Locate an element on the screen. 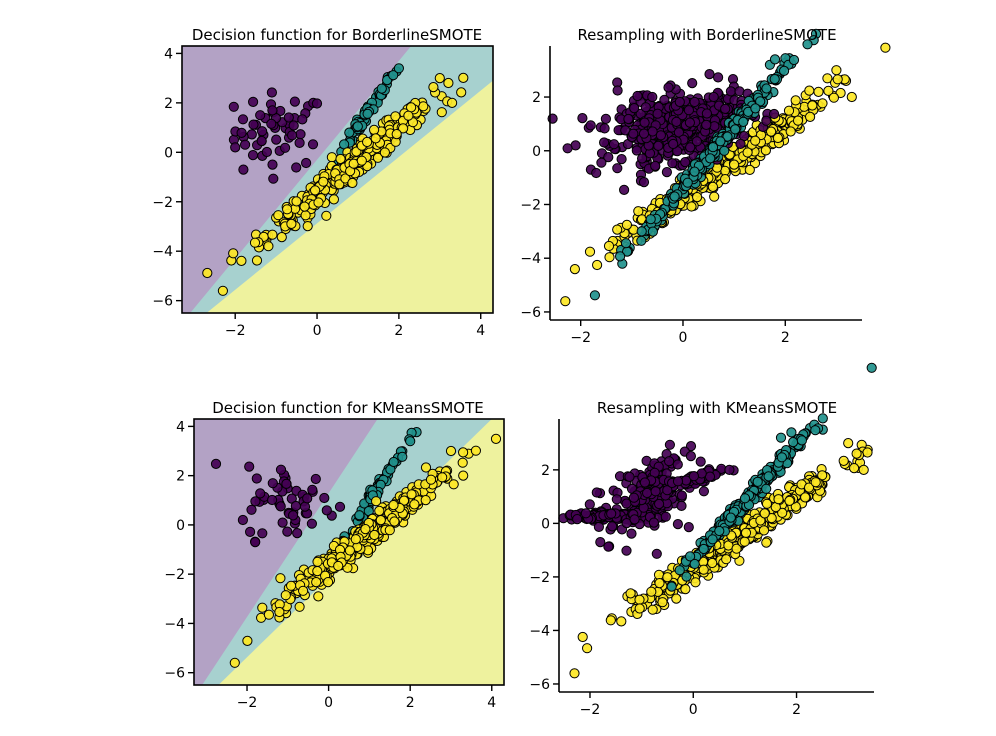 This screenshot has height=736, width=996. chart-title: Resampling with KMeansSMOTE is located at coordinates (717, 408).